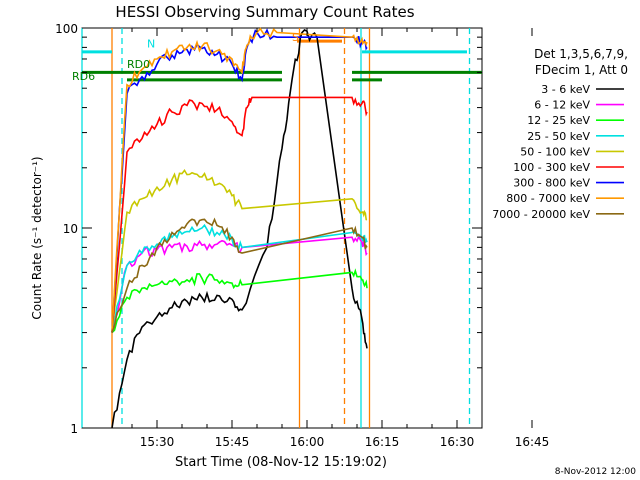 The height and width of the screenshot is (480, 640). Describe the element at coordinates (551, 167) in the screenshot. I see `legend-label-5: 100 - 300 keV` at that location.